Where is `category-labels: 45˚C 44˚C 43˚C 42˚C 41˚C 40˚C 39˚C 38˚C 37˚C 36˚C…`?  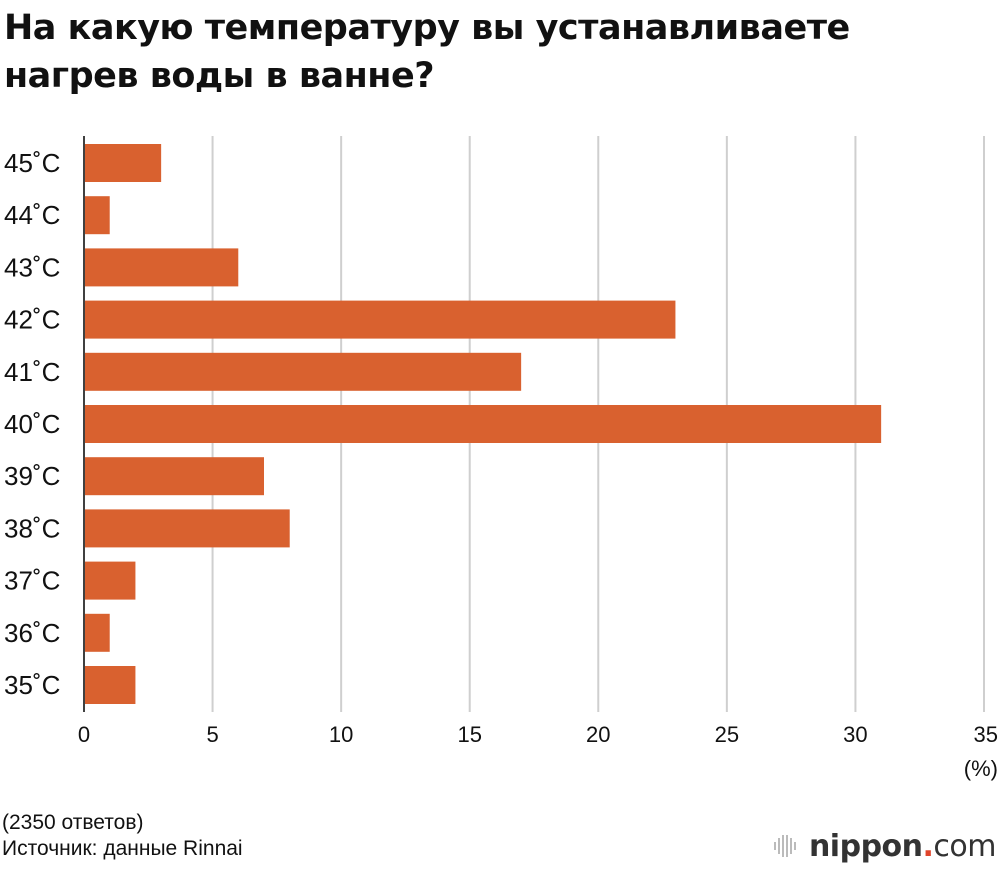
category-labels: 45˚C 44˚C 43˚C 42˚C 41˚C 40˚C 39˚C 38˚C 37˚C 36˚C… is located at coordinates (32, 424).